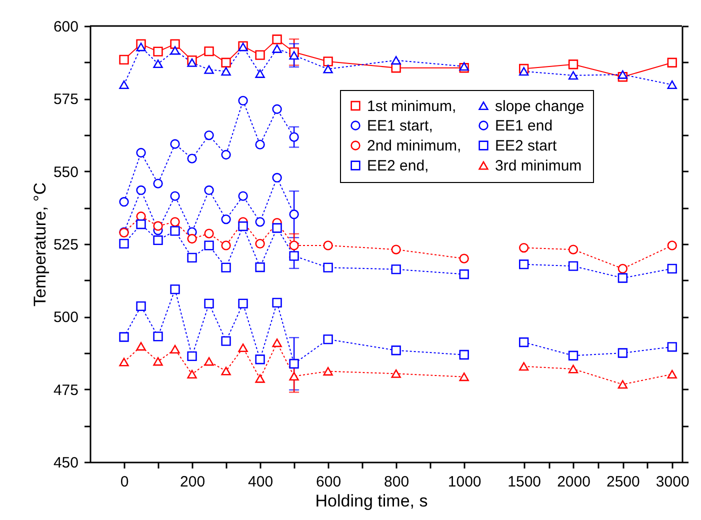 The image size is (701, 520). Describe the element at coordinates (411, 106) in the screenshot. I see `legend-label: 1st minimum,` at that location.